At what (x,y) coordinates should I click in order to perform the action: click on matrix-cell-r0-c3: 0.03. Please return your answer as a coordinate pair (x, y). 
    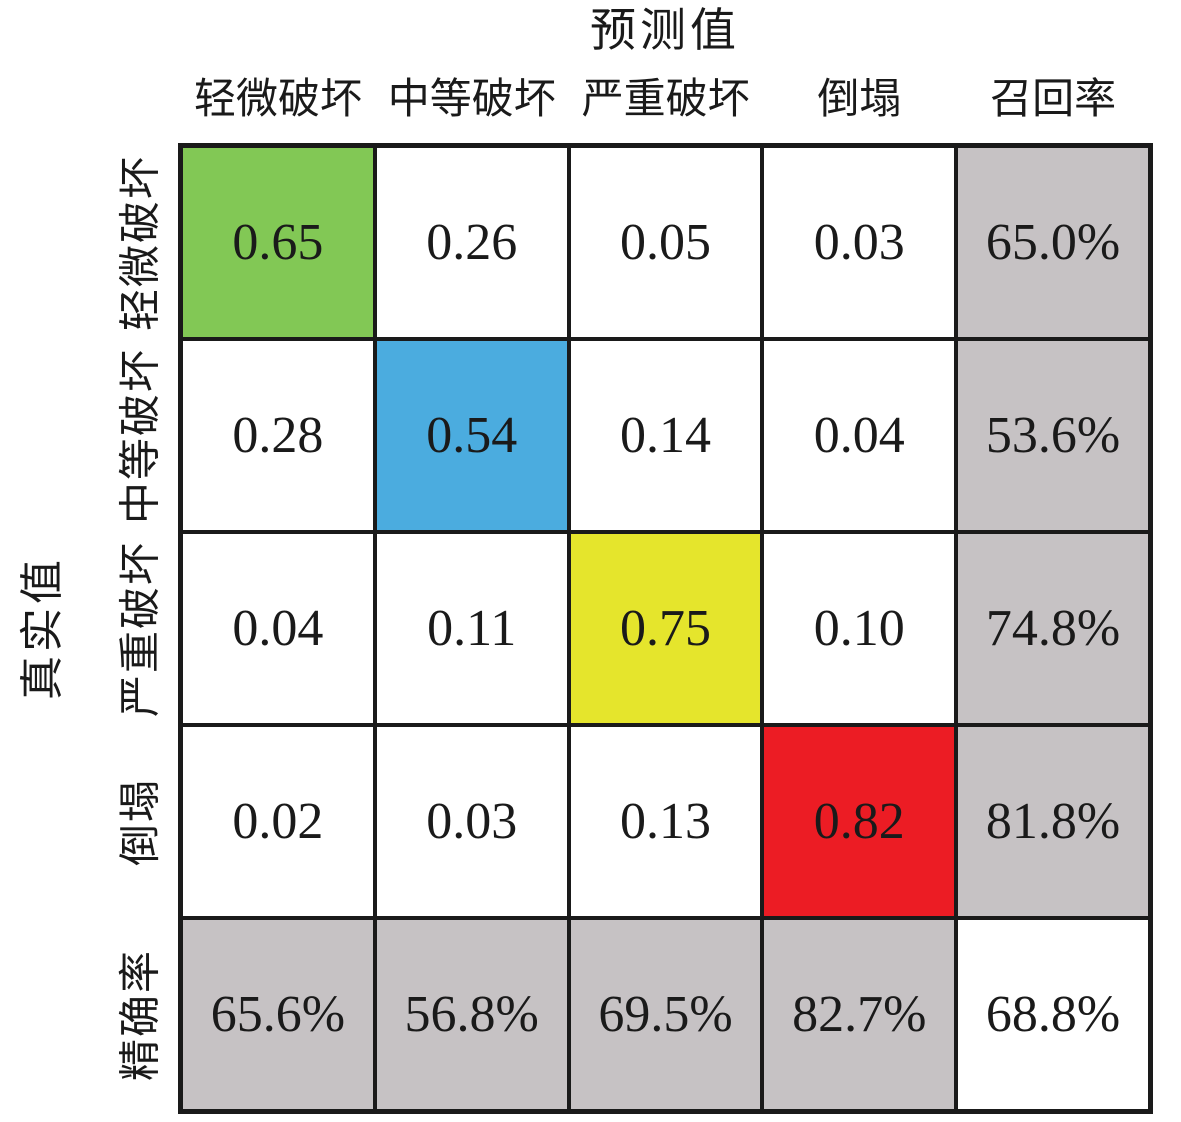
    Looking at the image, I should click on (859, 242).